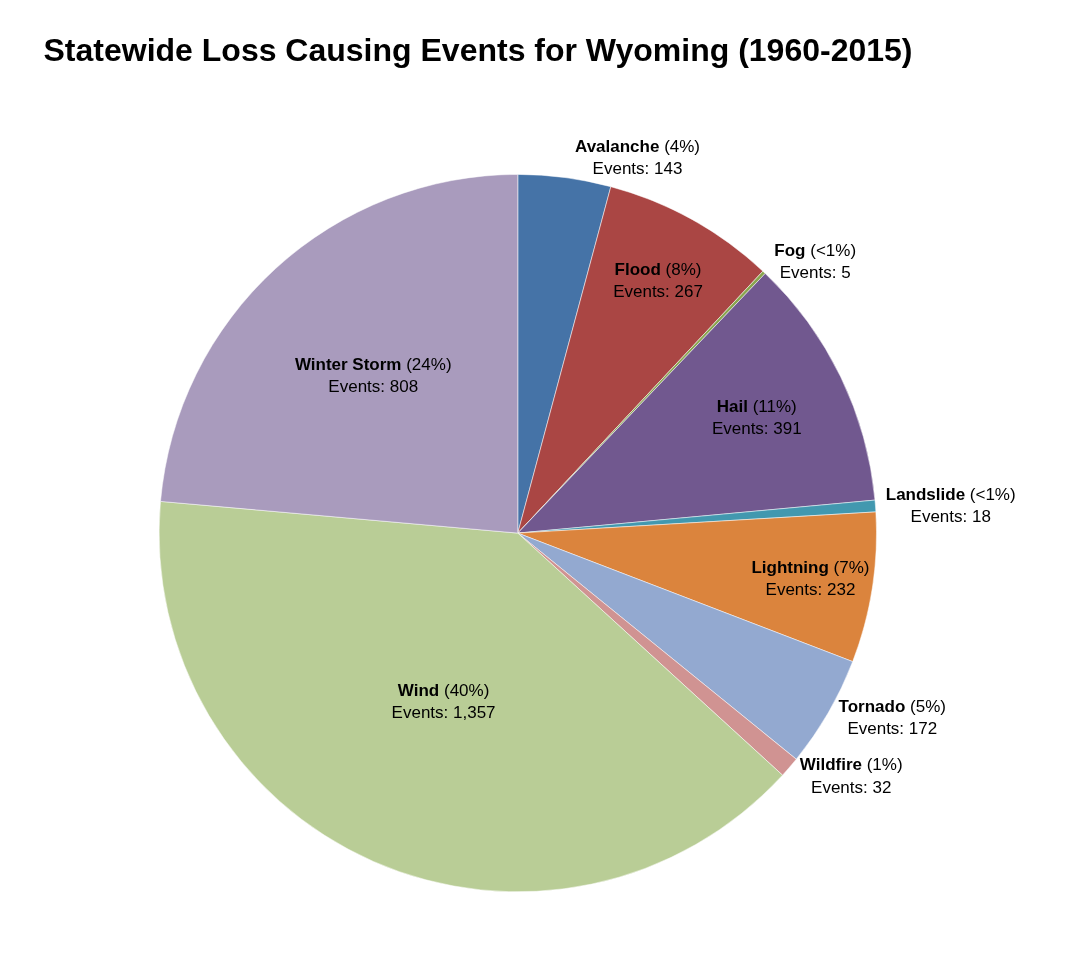 Image resolution: width=1088 pixels, height=954 pixels. I want to click on slice-label: Hail, so click(732, 406).